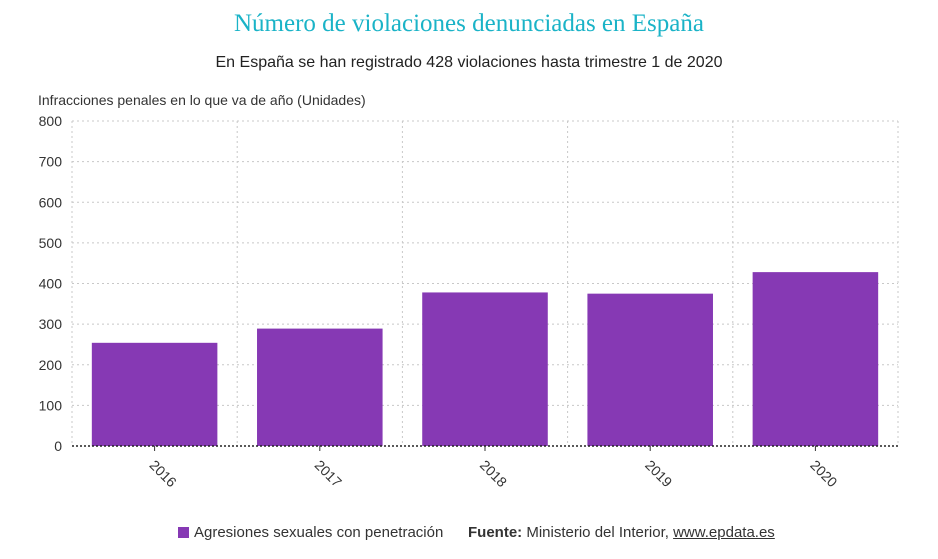  Describe the element at coordinates (328, 473) in the screenshot. I see `x-tick-label: 2017` at that location.